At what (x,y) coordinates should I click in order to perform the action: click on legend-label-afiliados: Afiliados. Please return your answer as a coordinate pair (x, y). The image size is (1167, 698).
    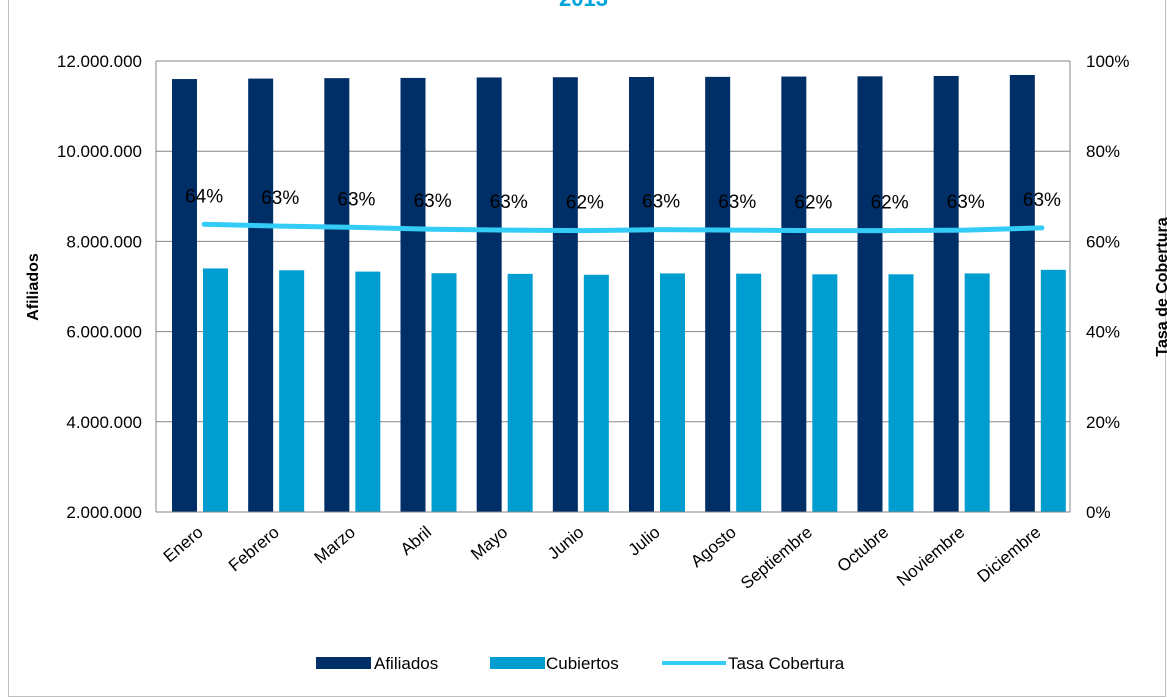
    Looking at the image, I should click on (406, 663).